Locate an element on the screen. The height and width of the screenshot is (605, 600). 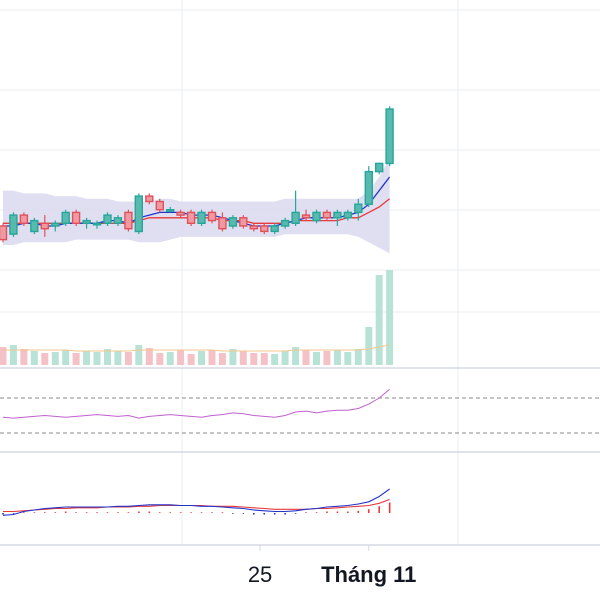
macd-pane is located at coordinates (196, 502).